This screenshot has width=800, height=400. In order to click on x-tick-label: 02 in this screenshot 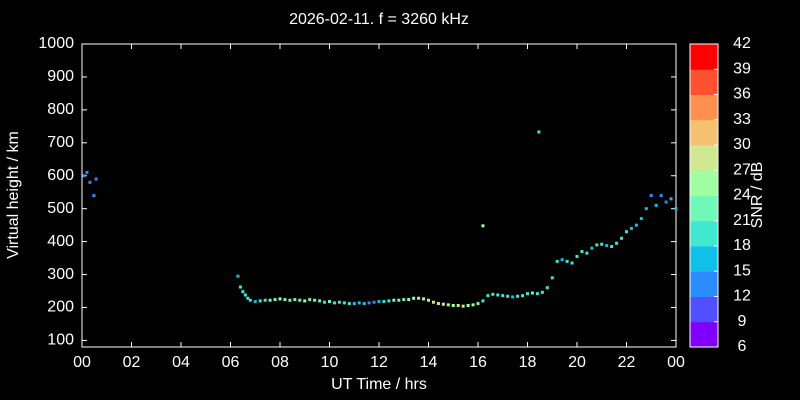, I will do `click(132, 362)`.